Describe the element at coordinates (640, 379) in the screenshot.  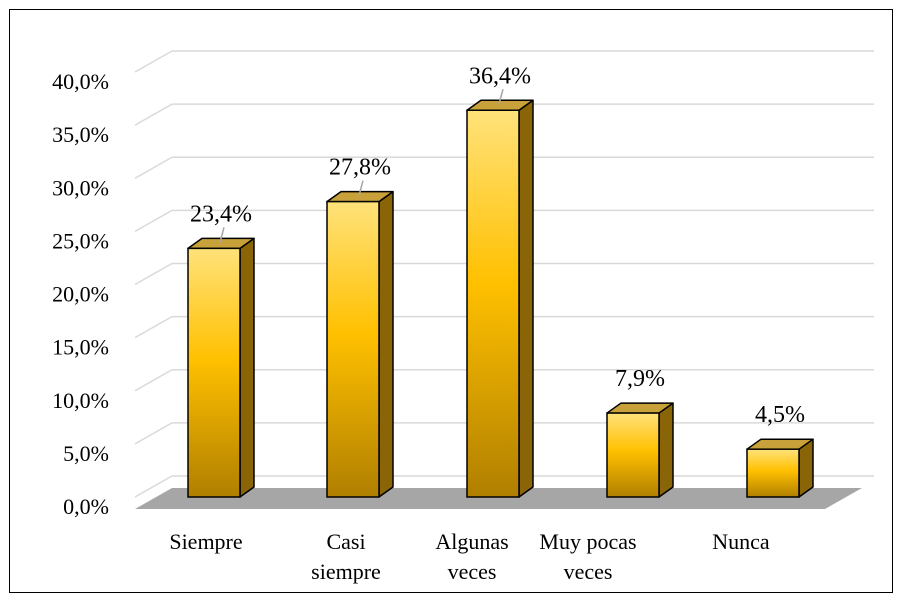
I see `data-label: 7,9%` at that location.